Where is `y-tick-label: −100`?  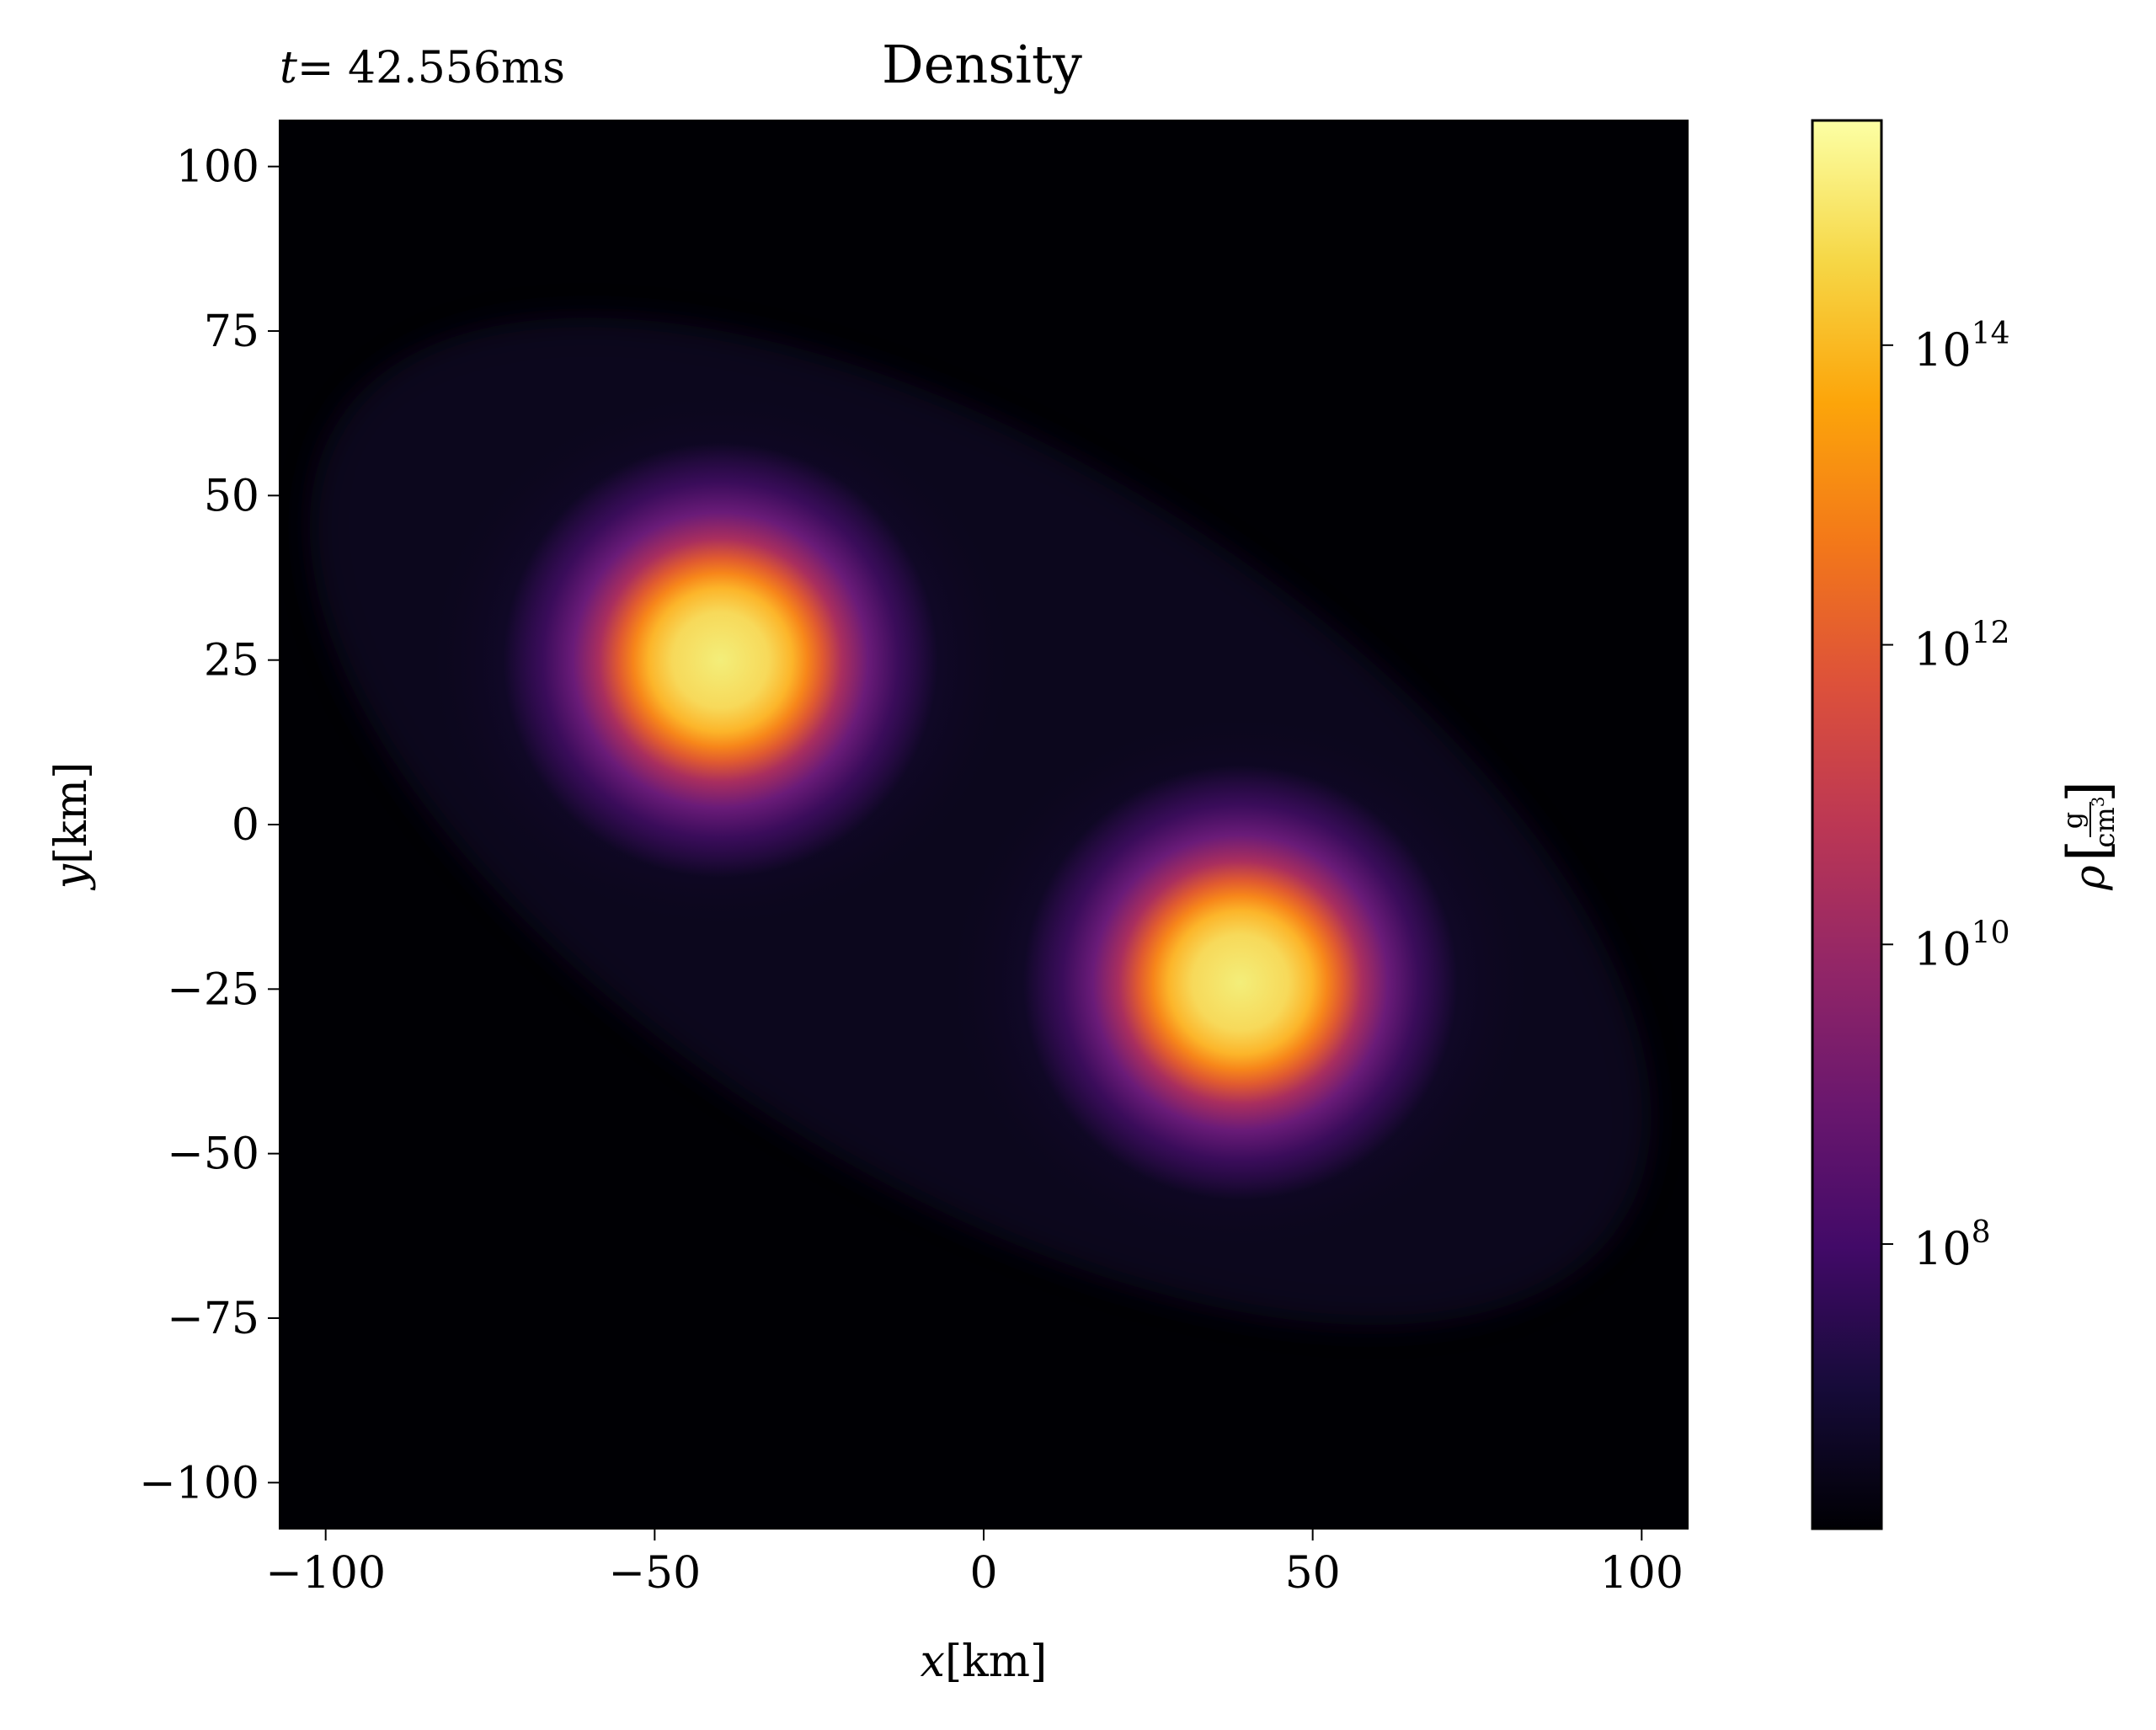
y-tick-label: −100 is located at coordinates (199, 1483).